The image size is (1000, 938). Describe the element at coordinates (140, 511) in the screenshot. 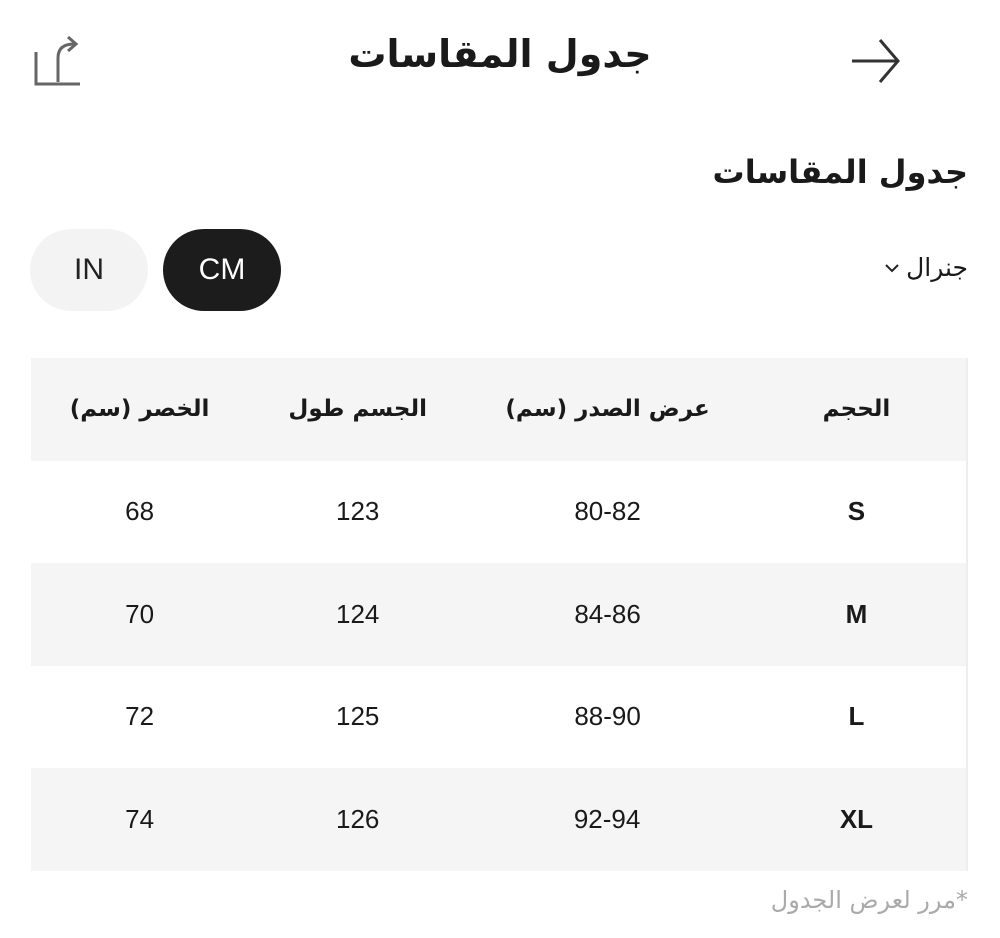

I see `cell-waist: 68` at that location.